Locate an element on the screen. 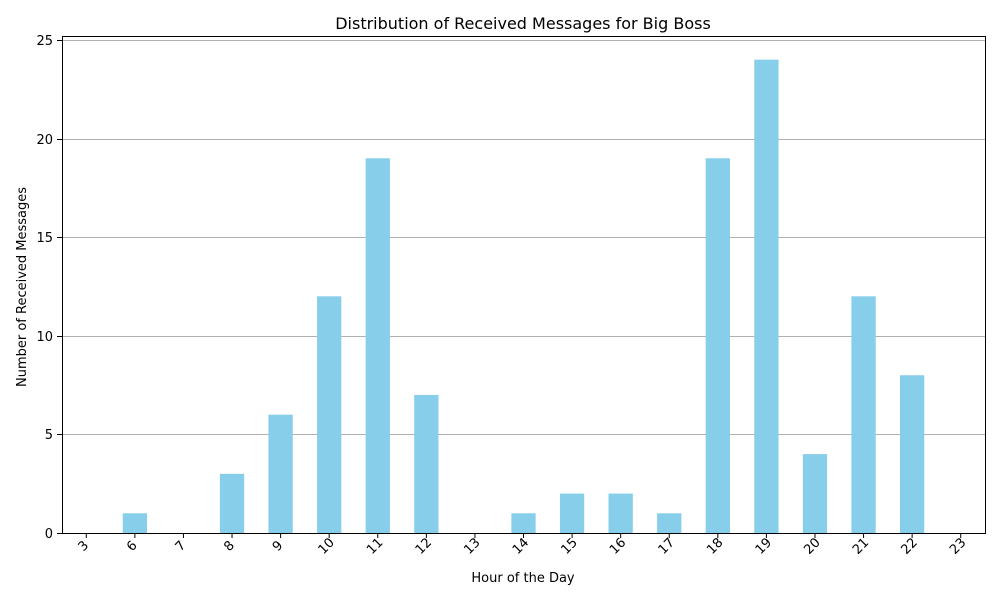 The image size is (1000, 600). y-tick-label-3: 15 is located at coordinates (44, 238).